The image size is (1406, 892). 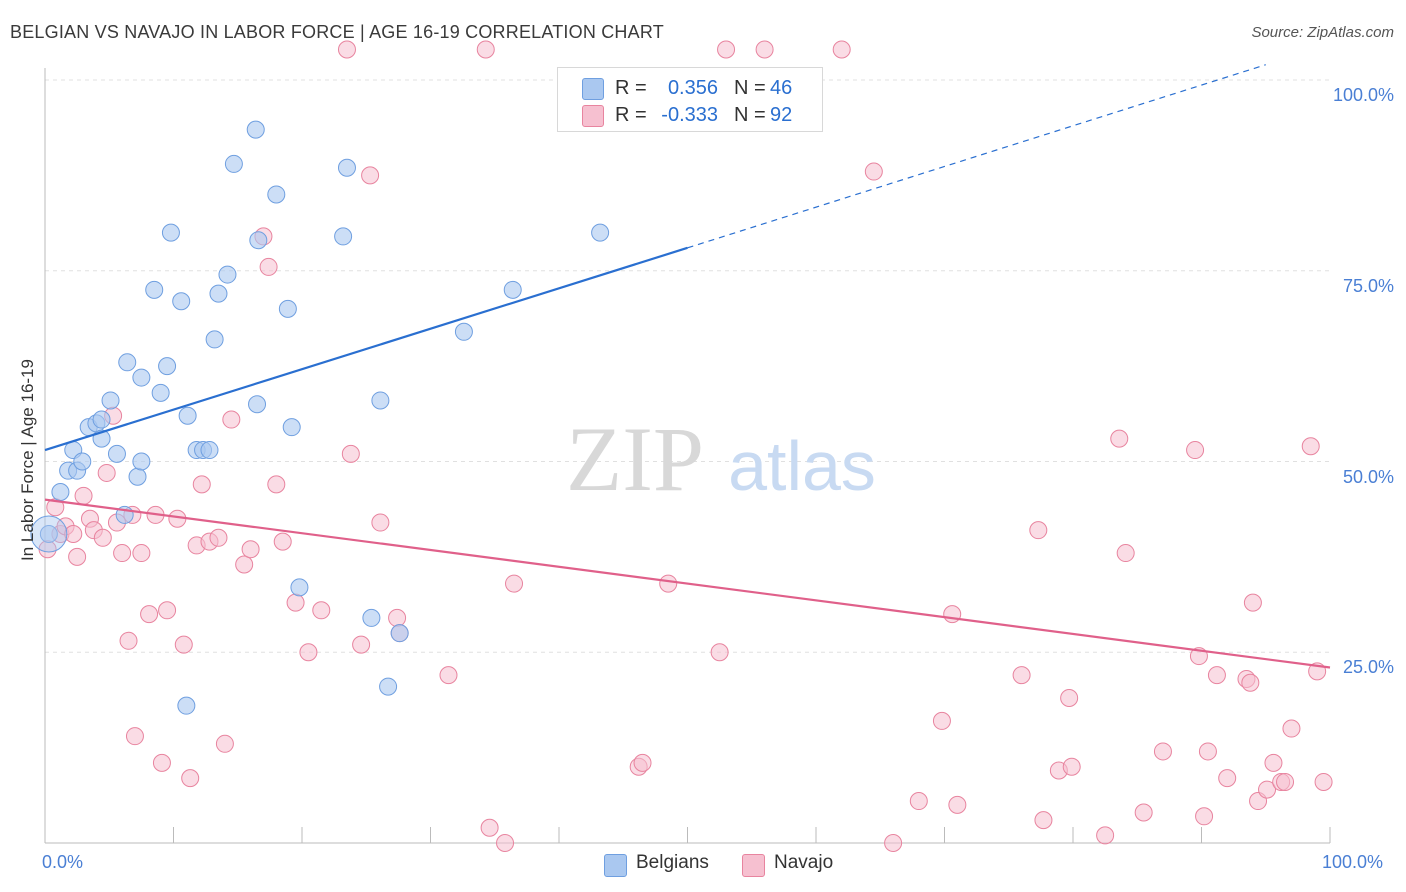 What do you see at coordinates (615, 865) in the screenshot?
I see `belgians-swatch` at bounding box center [615, 865].